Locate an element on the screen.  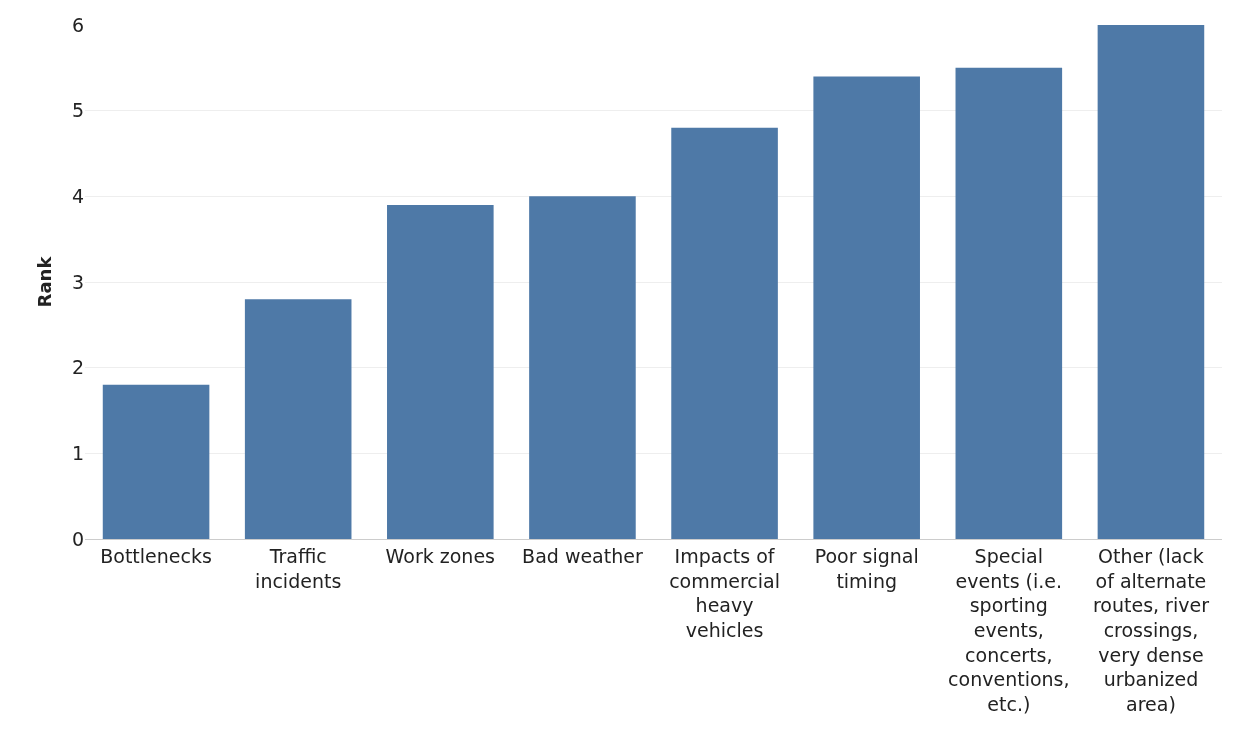
x-tick-label: Poor signal timing is located at coordinates (866, 568).